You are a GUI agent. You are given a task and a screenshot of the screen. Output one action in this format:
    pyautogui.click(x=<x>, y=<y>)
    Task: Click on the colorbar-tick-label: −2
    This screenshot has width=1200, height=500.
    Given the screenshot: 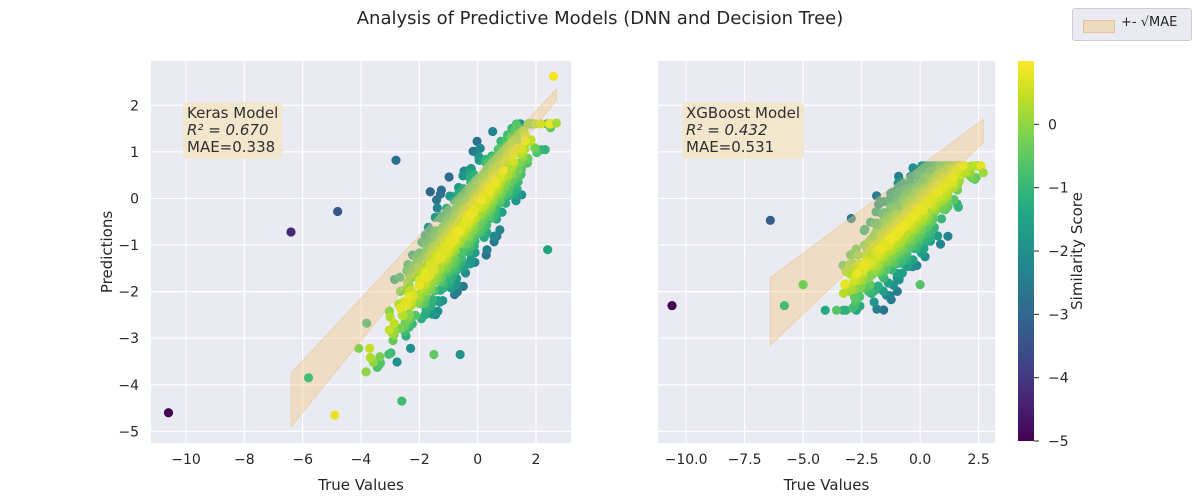 What is the action you would take?
    pyautogui.click(x=1058, y=252)
    